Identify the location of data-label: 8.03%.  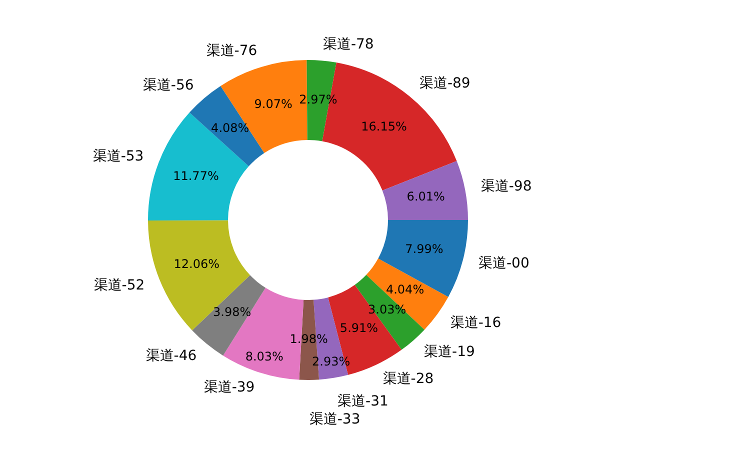
(264, 356).